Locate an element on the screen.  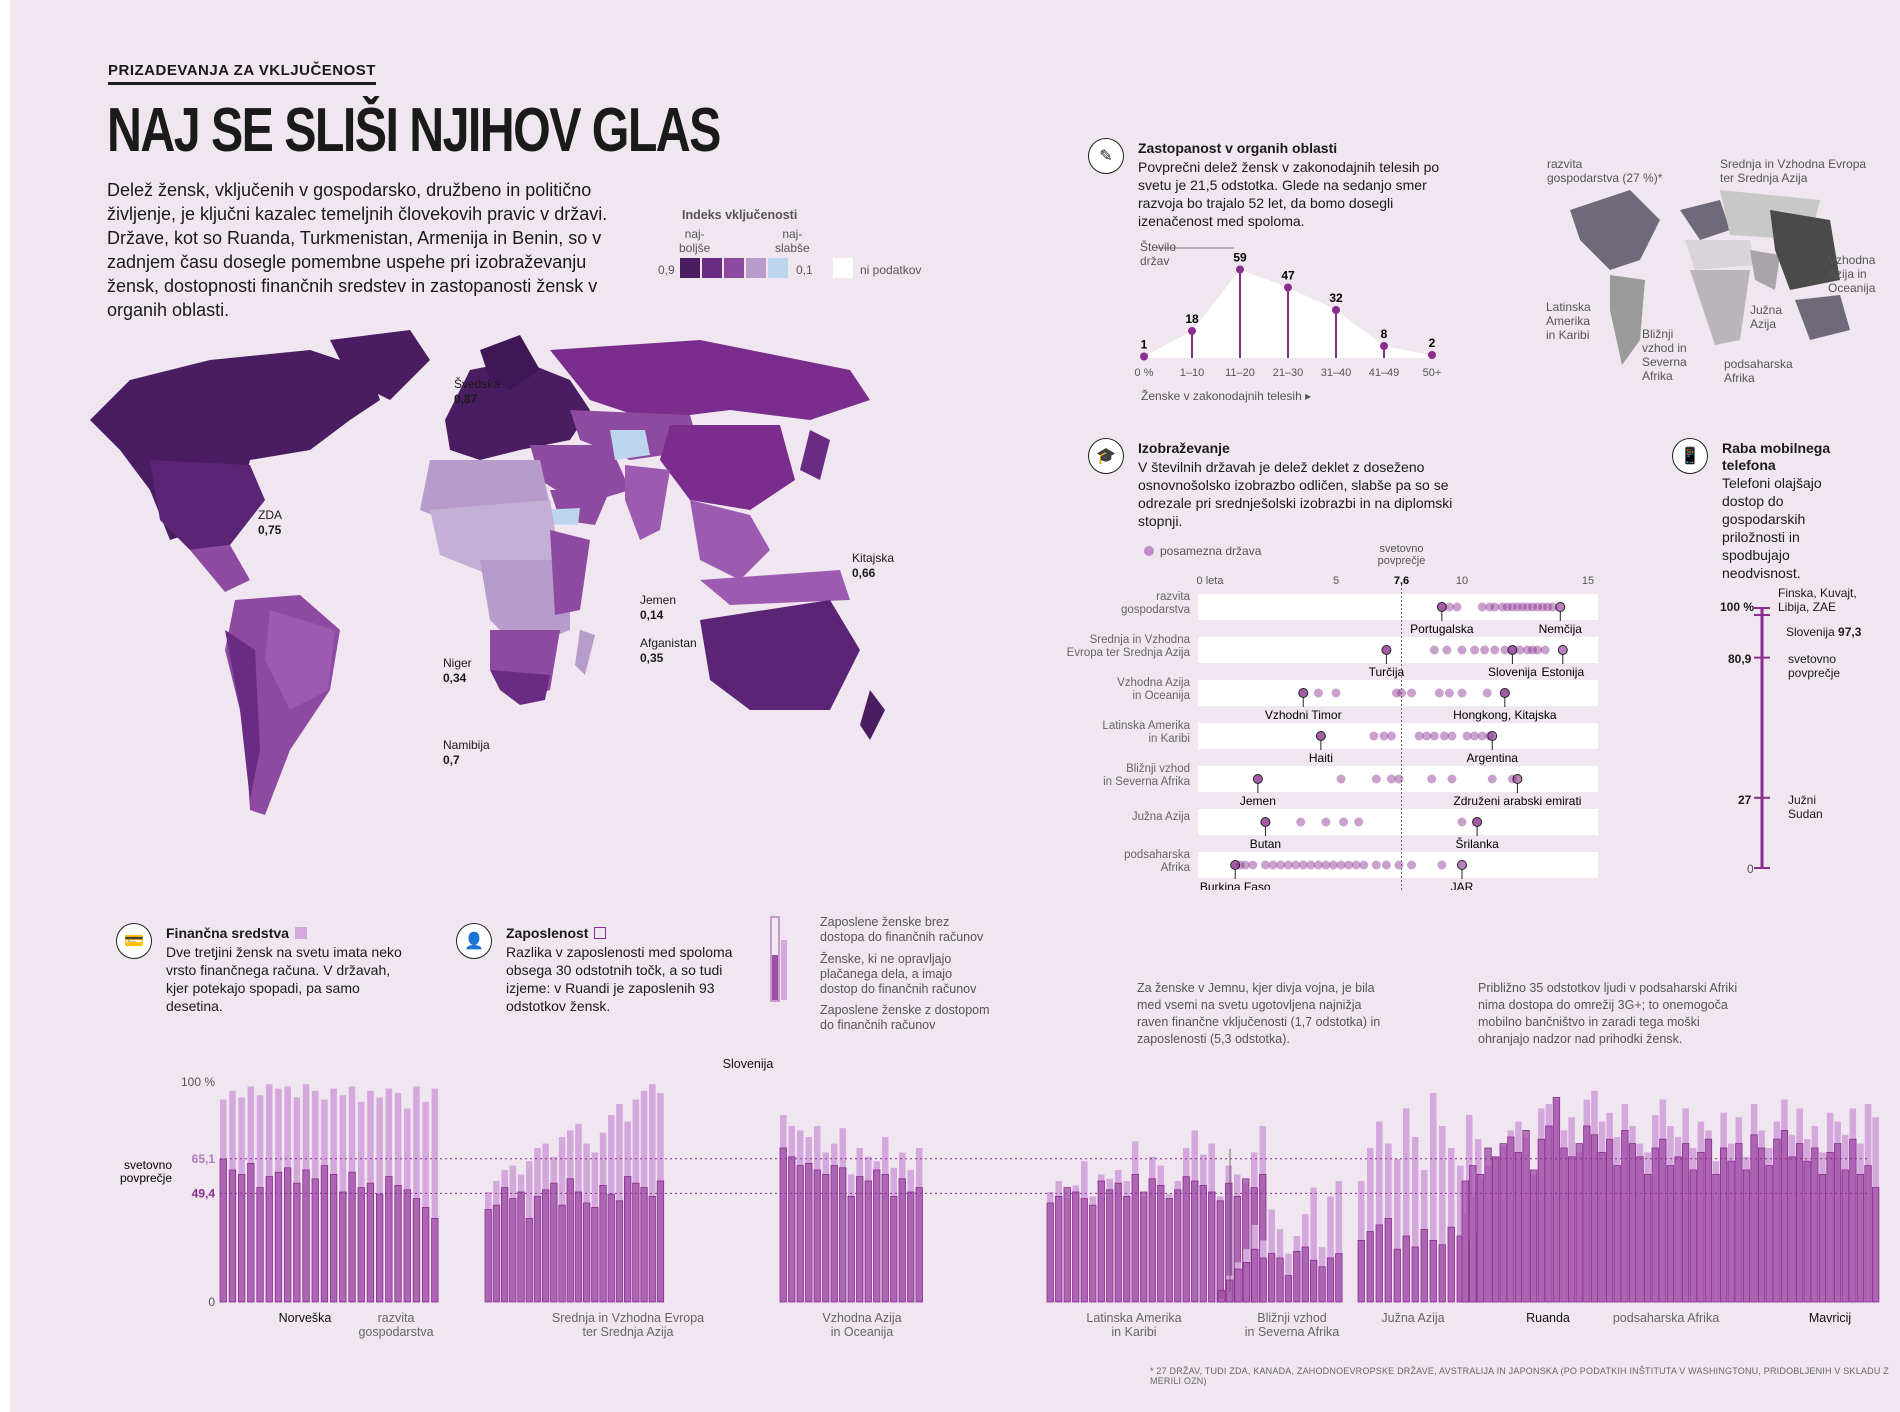
parliament-tick-label: 1–10 is located at coordinates (1192, 373).